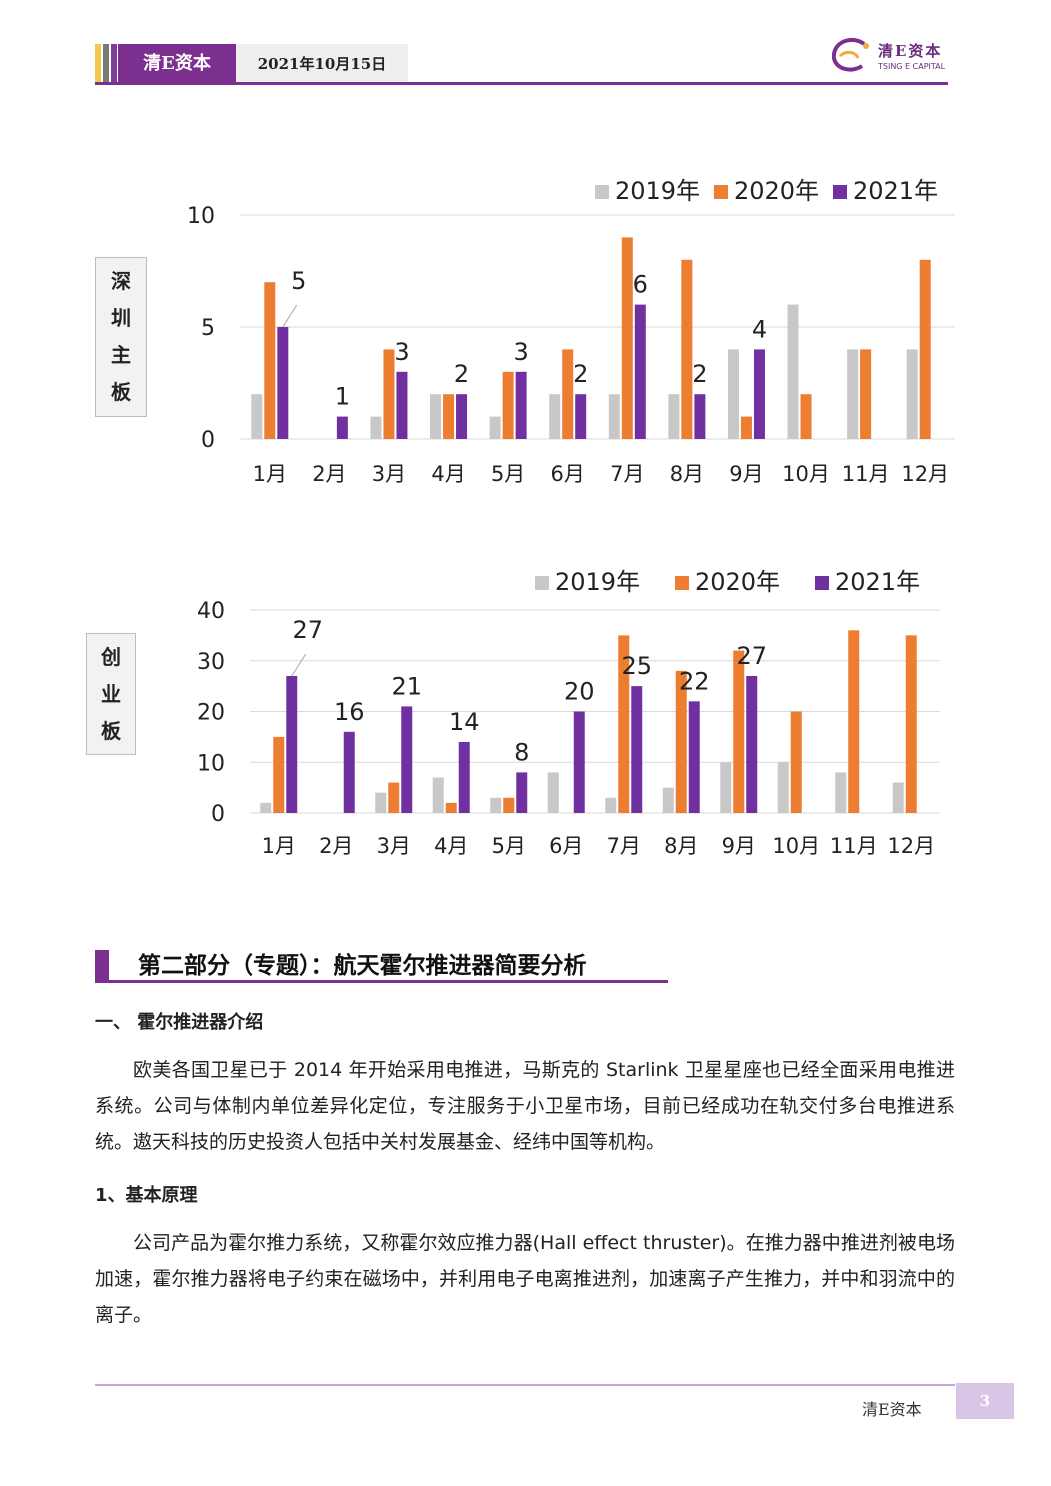  I want to click on data-label: 14, so click(464, 722).